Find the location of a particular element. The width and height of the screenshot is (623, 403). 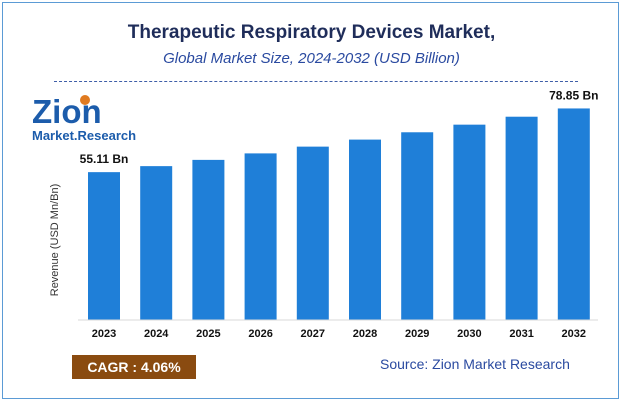

chart-title: Therapeutic Respiratory Devices Market, is located at coordinates (311, 32).